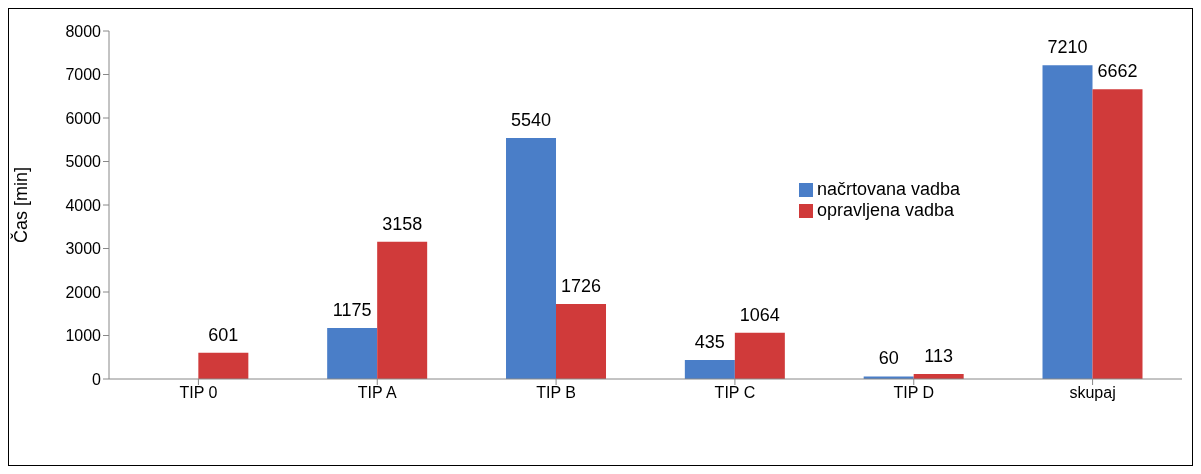  What do you see at coordinates (83, 162) in the screenshot?
I see `y-tick-label: 5000` at bounding box center [83, 162].